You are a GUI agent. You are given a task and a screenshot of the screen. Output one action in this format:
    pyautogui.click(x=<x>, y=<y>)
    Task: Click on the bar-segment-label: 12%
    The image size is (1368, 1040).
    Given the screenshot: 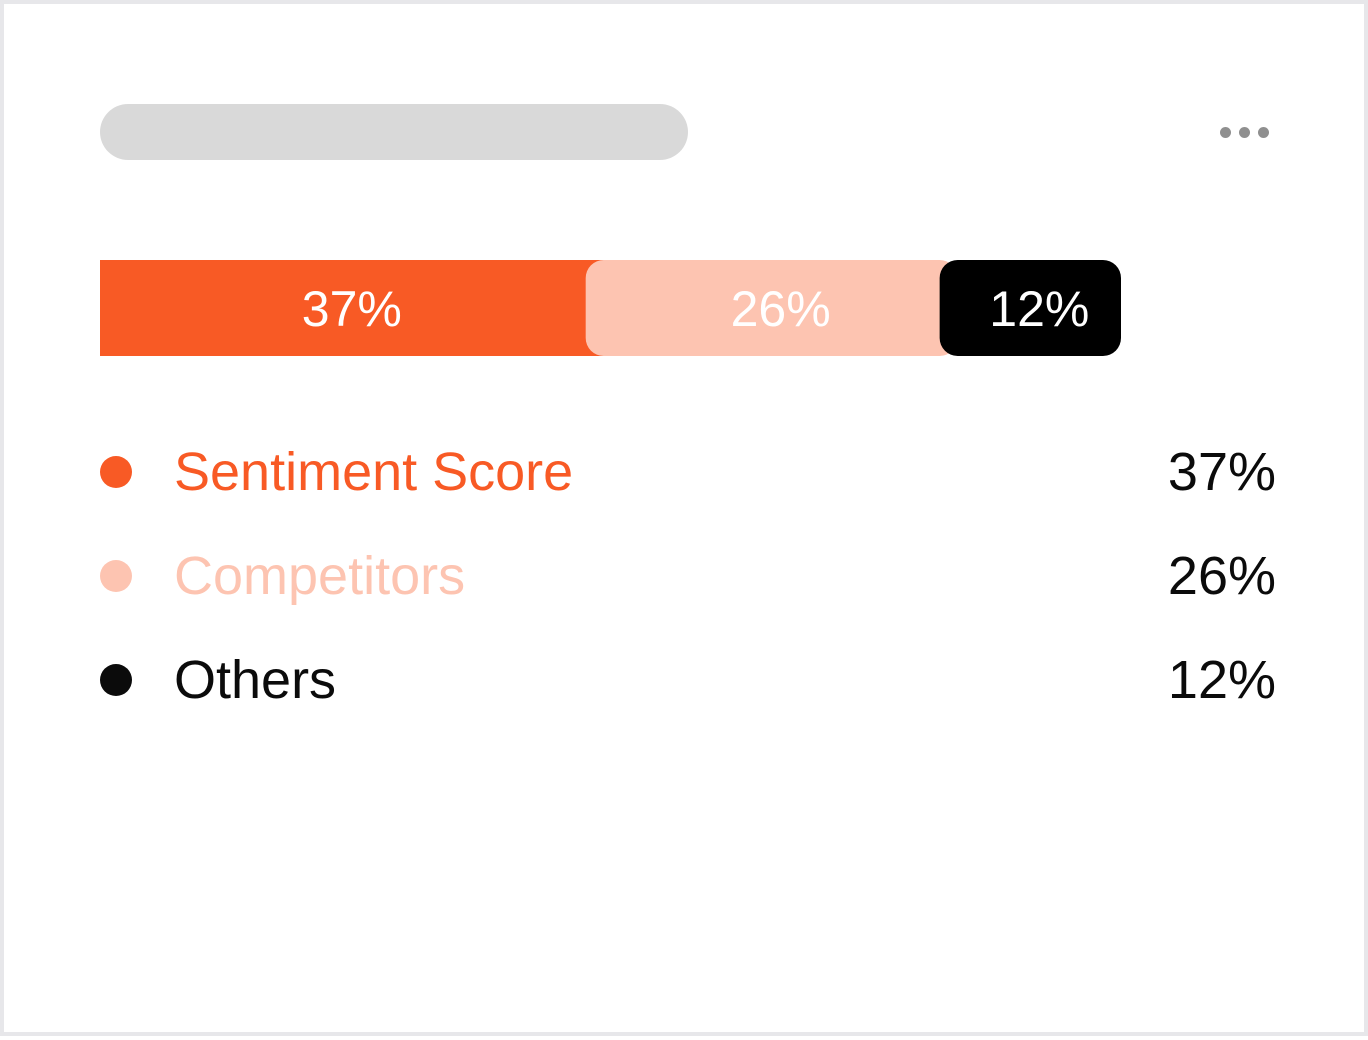 What is the action you would take?
    pyautogui.click(x=1039, y=309)
    